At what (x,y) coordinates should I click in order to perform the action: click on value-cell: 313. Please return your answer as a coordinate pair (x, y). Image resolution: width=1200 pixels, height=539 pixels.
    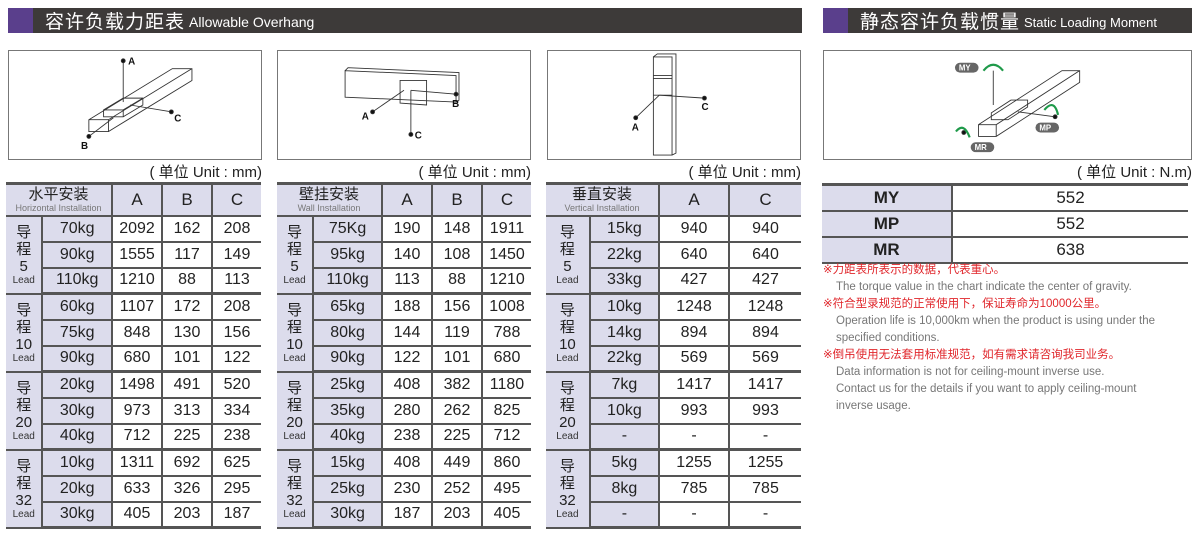
    Looking at the image, I should click on (187, 411).